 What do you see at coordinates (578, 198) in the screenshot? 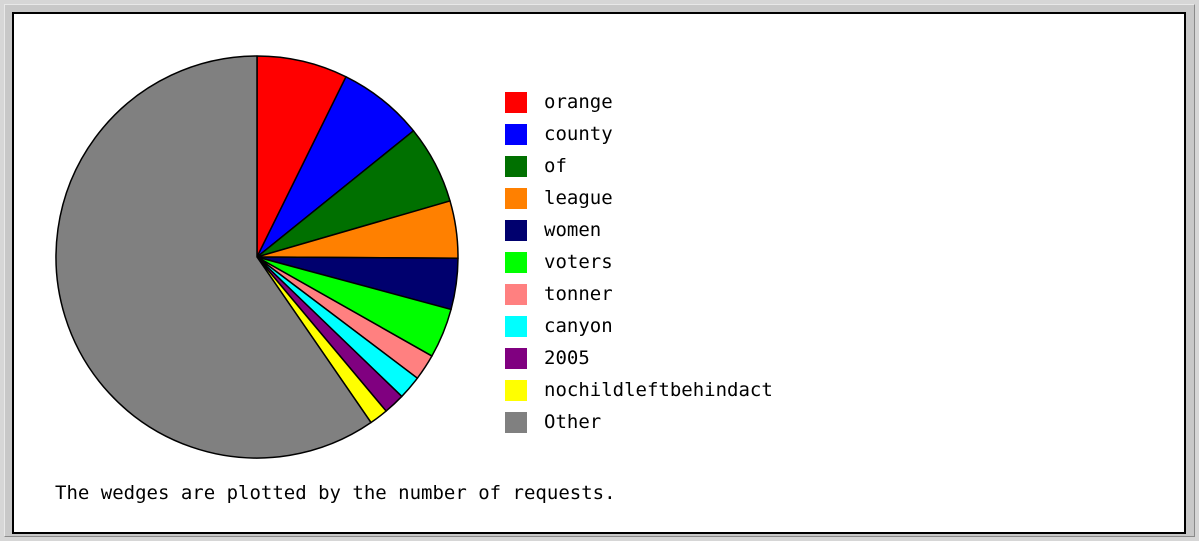
I see `legend-label: league` at bounding box center [578, 198].